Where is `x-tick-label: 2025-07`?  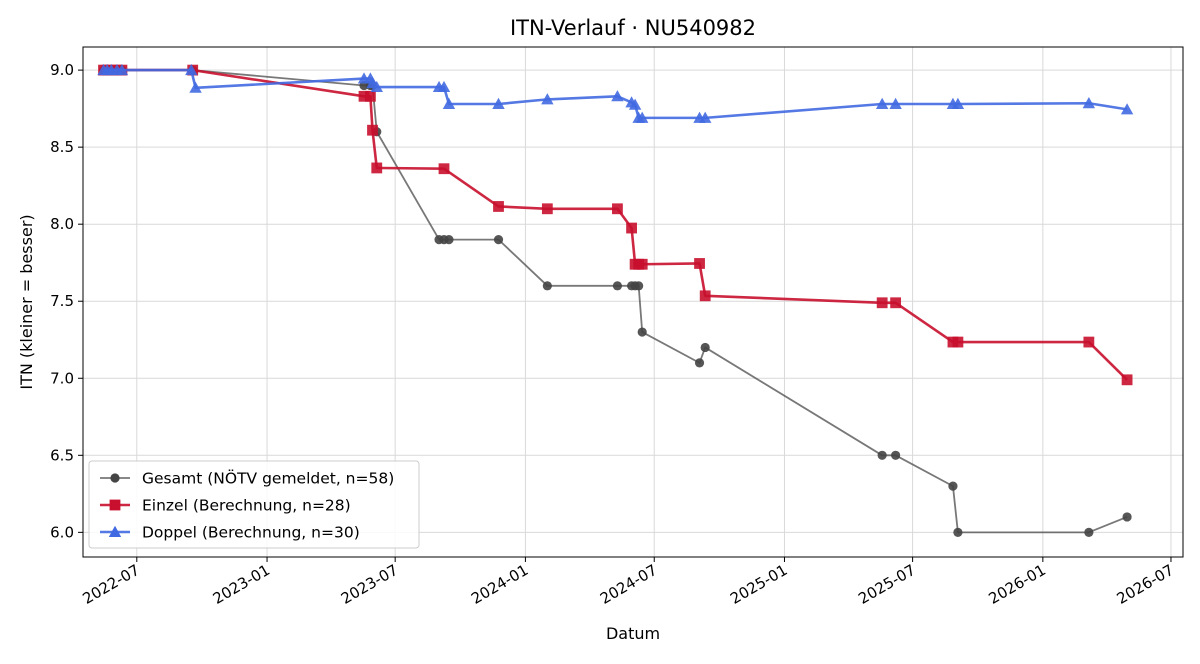 x-tick-label: 2025-07 is located at coordinates (886, 584).